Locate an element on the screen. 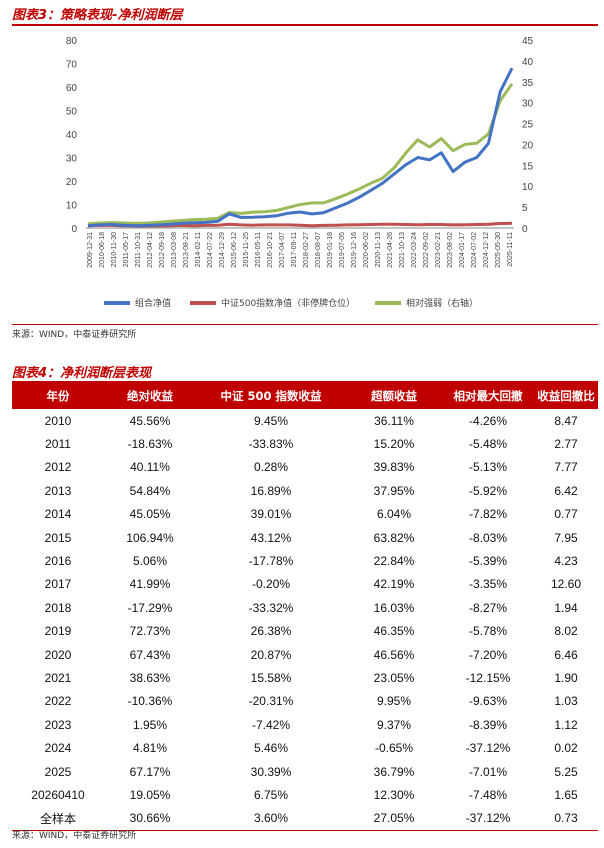 Image resolution: width=604 pixels, height=848 pixels. table-row: 2025 67.17% 30.39% 36.79% -7.01% 5.25 is located at coordinates (305, 771).